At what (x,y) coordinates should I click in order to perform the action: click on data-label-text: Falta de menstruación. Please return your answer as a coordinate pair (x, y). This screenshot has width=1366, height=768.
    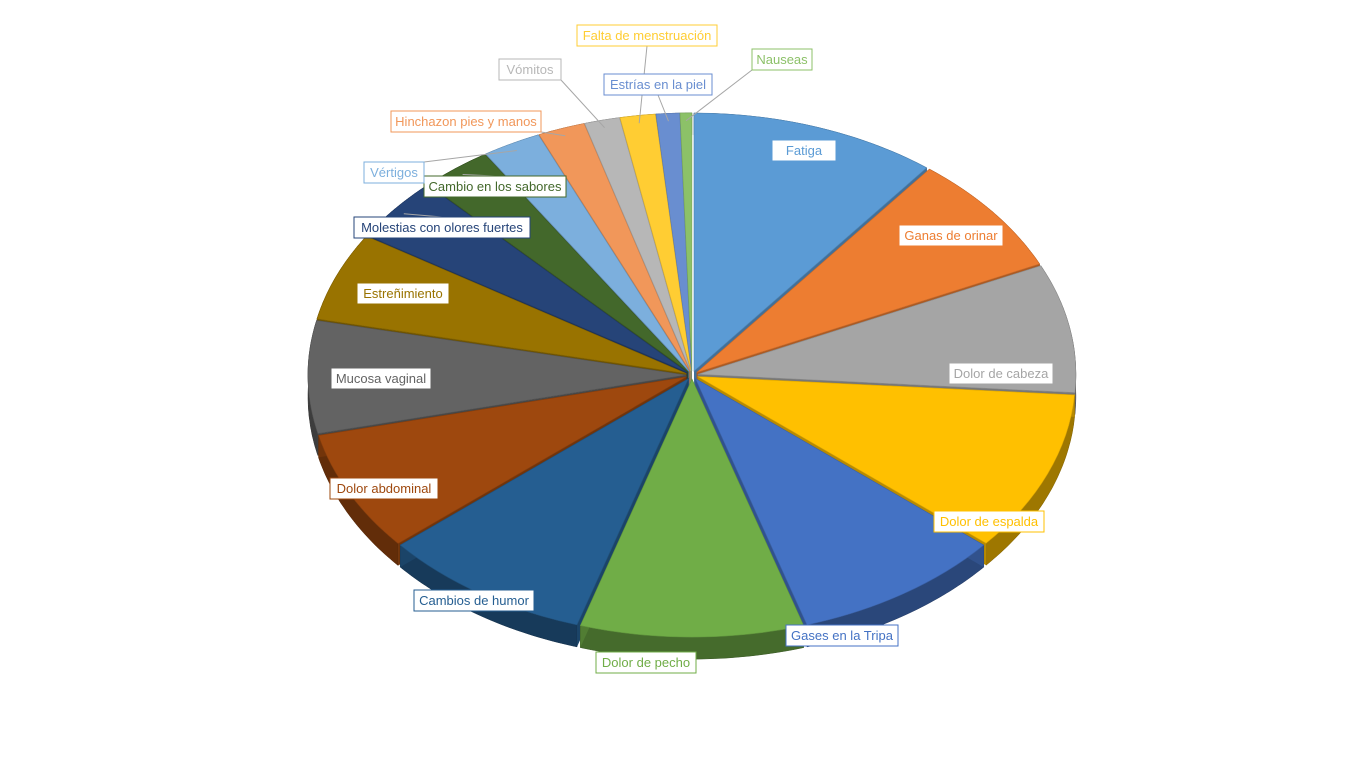
    Looking at the image, I should click on (647, 35).